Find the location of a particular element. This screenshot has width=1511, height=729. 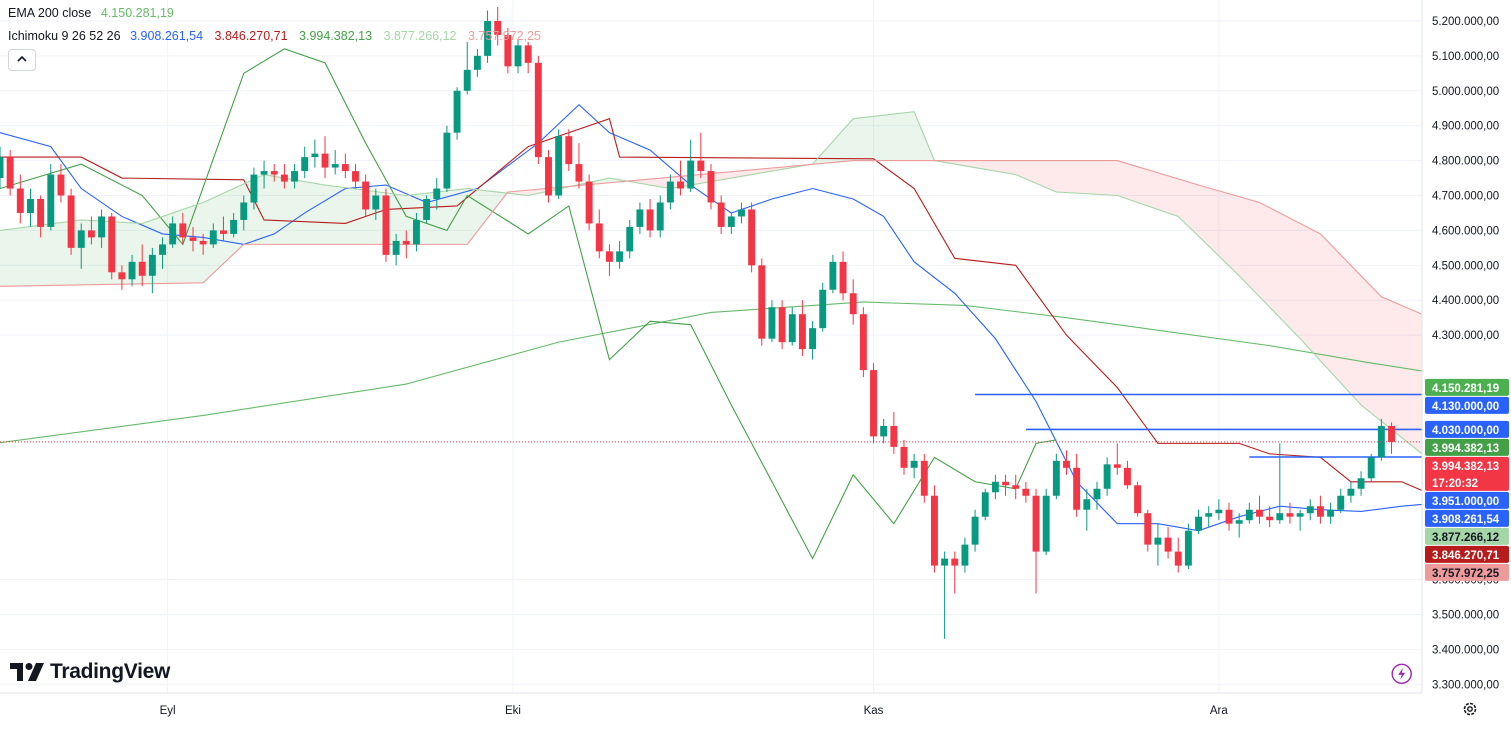

brand-logo: TradingView is located at coordinates (90, 672).